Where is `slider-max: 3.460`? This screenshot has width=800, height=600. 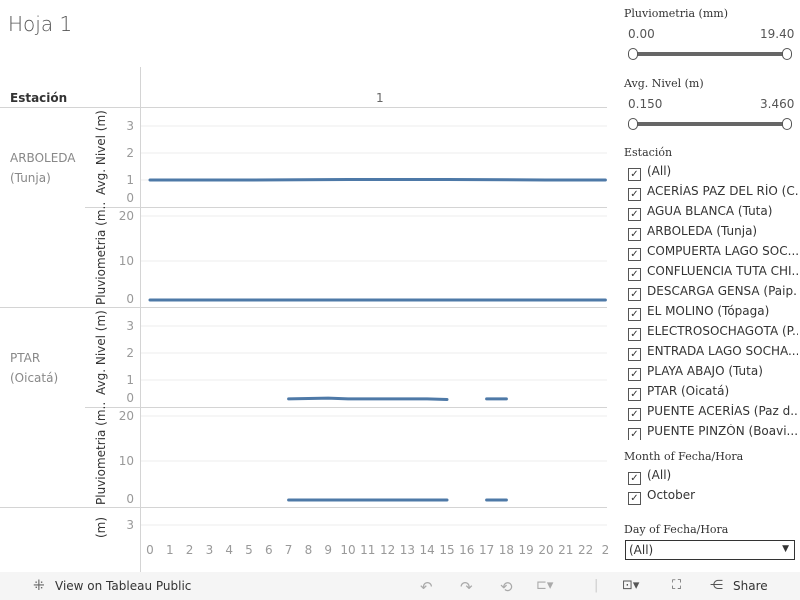 slider-max: 3.460 is located at coordinates (777, 104).